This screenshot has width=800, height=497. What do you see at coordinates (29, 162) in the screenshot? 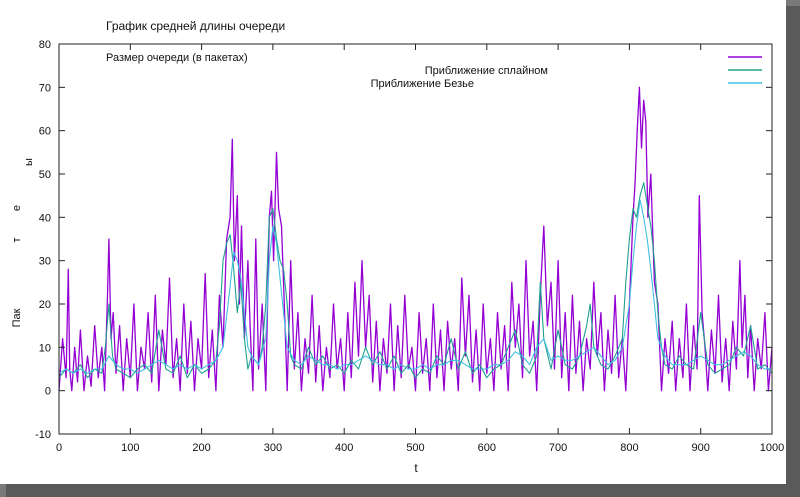
I see `y-axis-label-part: ы` at bounding box center [29, 162].